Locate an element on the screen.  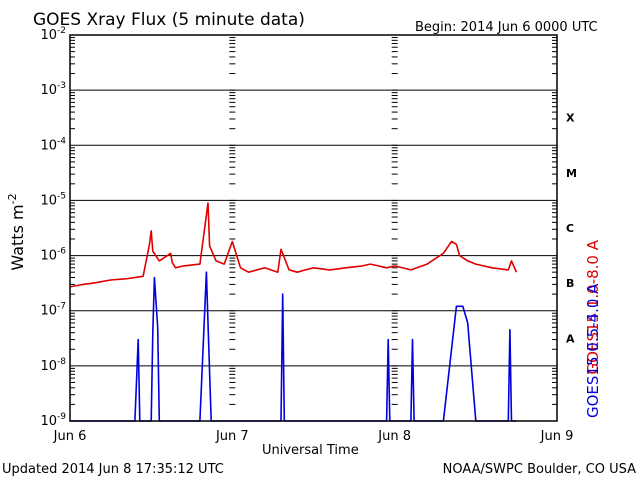
svg-text: Watts m-2 is located at coordinates (16, 231).